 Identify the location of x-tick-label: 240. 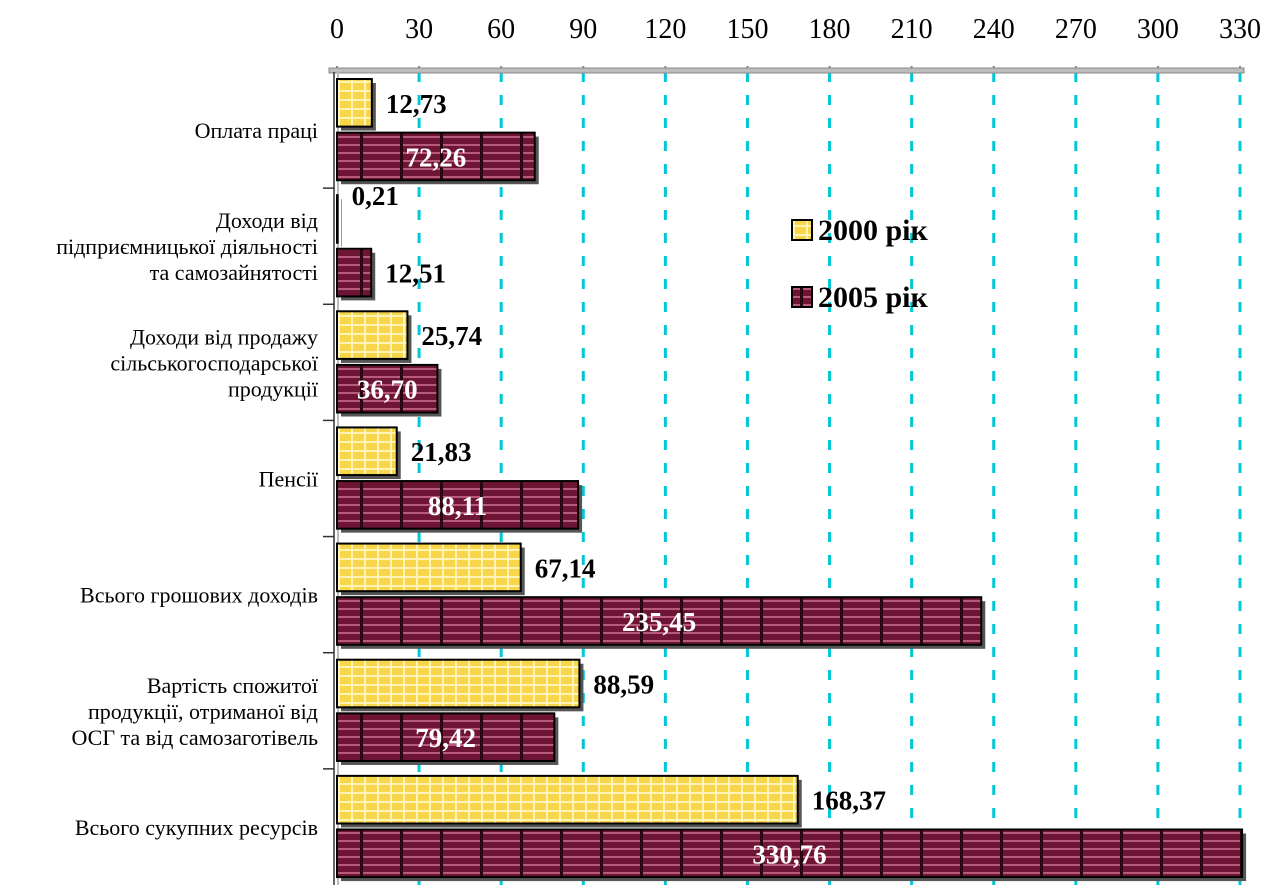
(994, 29).